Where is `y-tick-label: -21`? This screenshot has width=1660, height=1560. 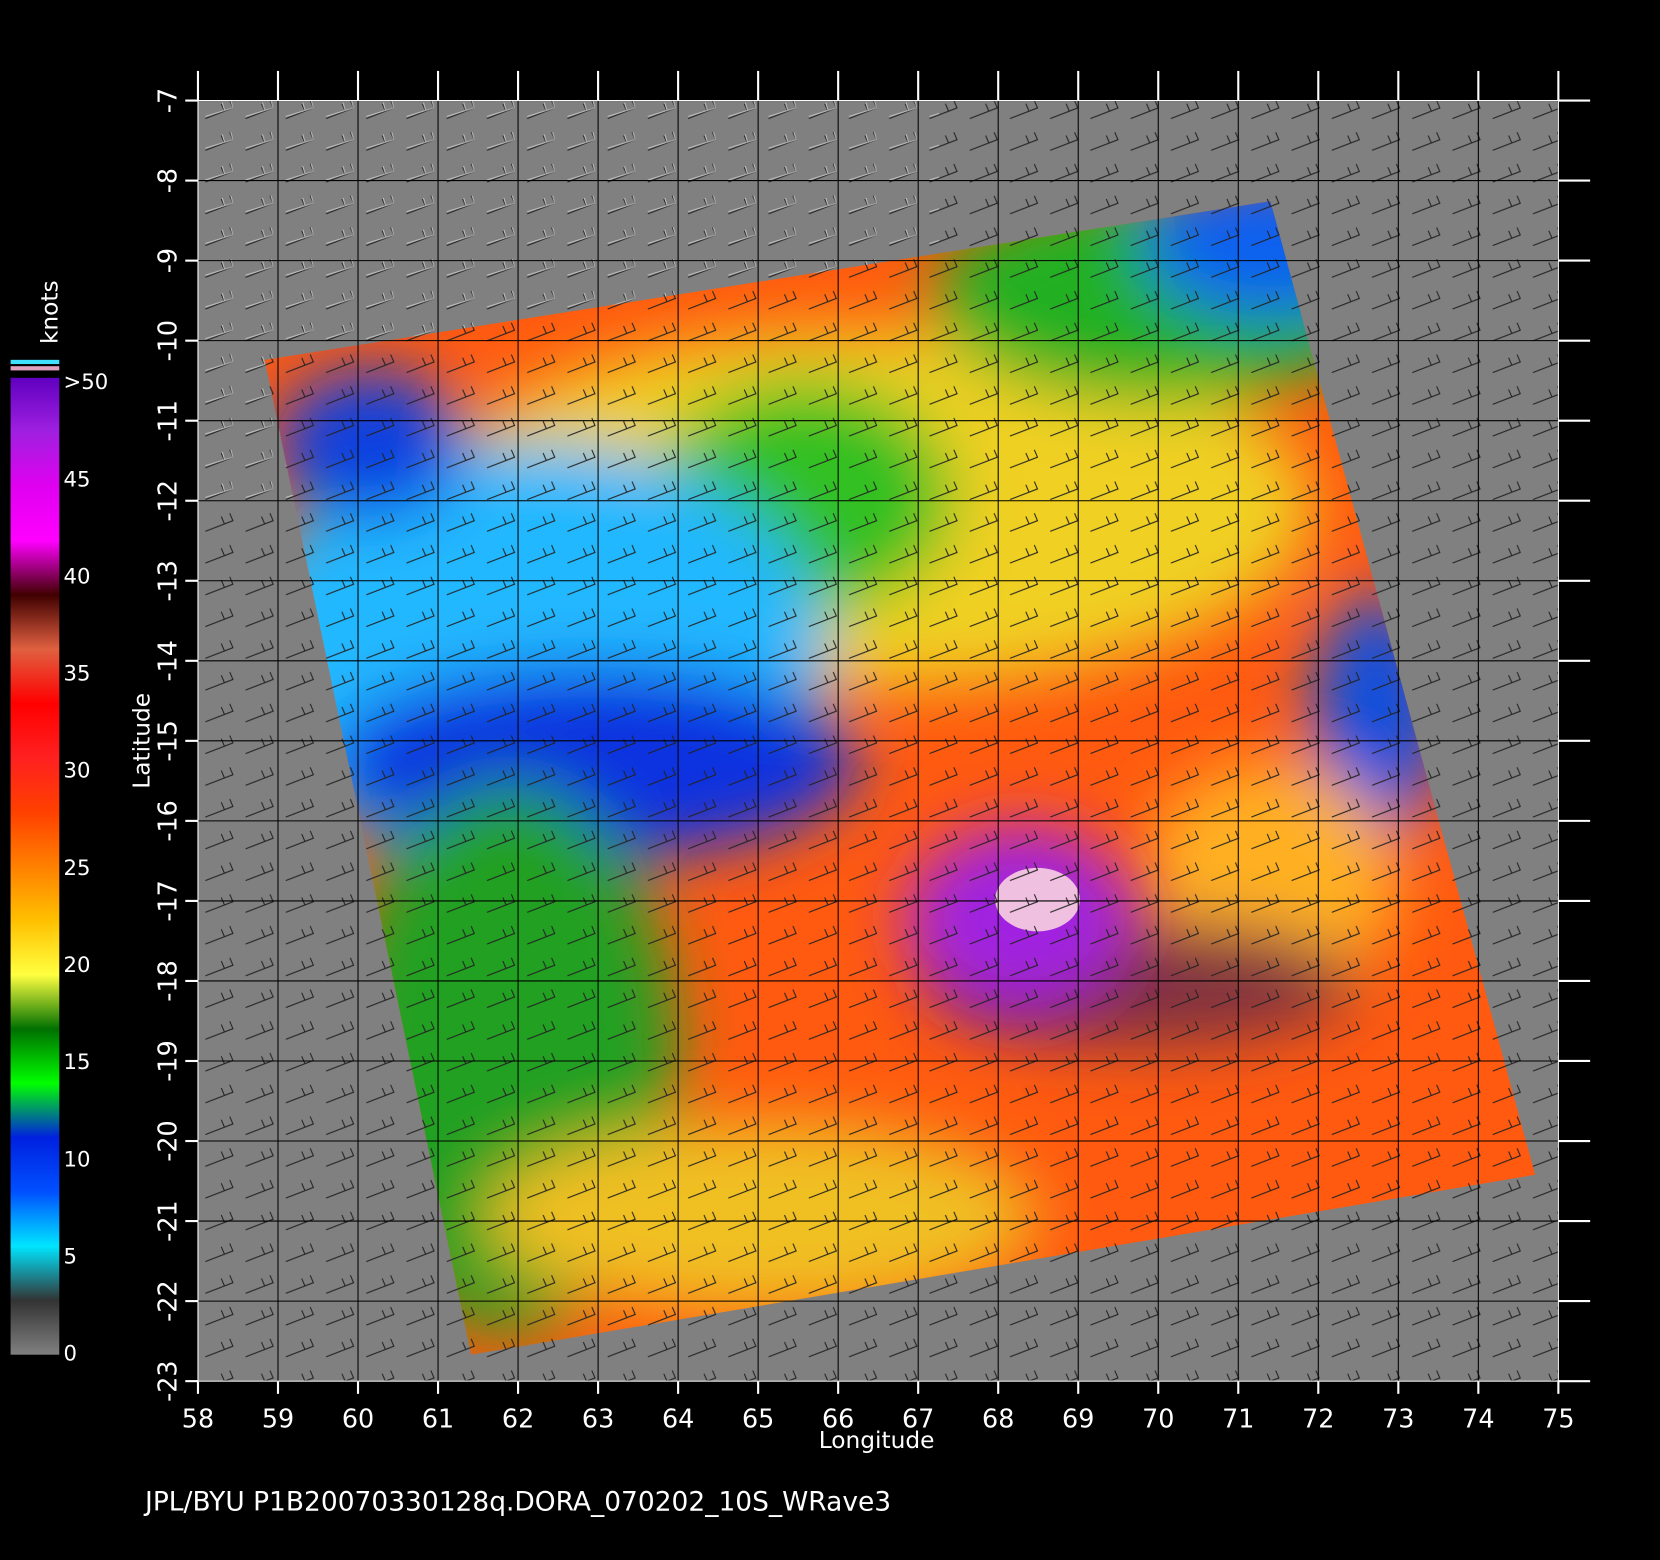
y-tick-label: -21 is located at coordinates (167, 1220).